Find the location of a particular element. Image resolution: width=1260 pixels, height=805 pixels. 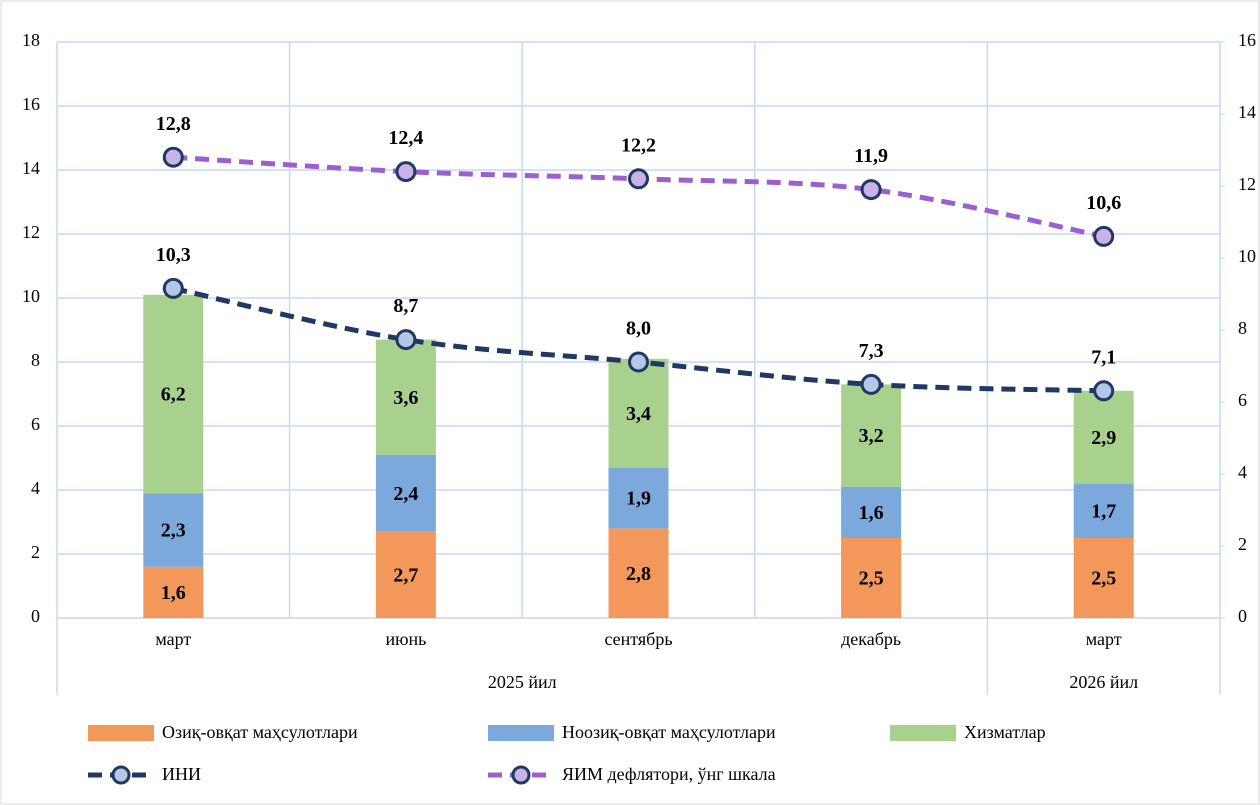

y2-tick-label: 14 is located at coordinates (1247, 112).